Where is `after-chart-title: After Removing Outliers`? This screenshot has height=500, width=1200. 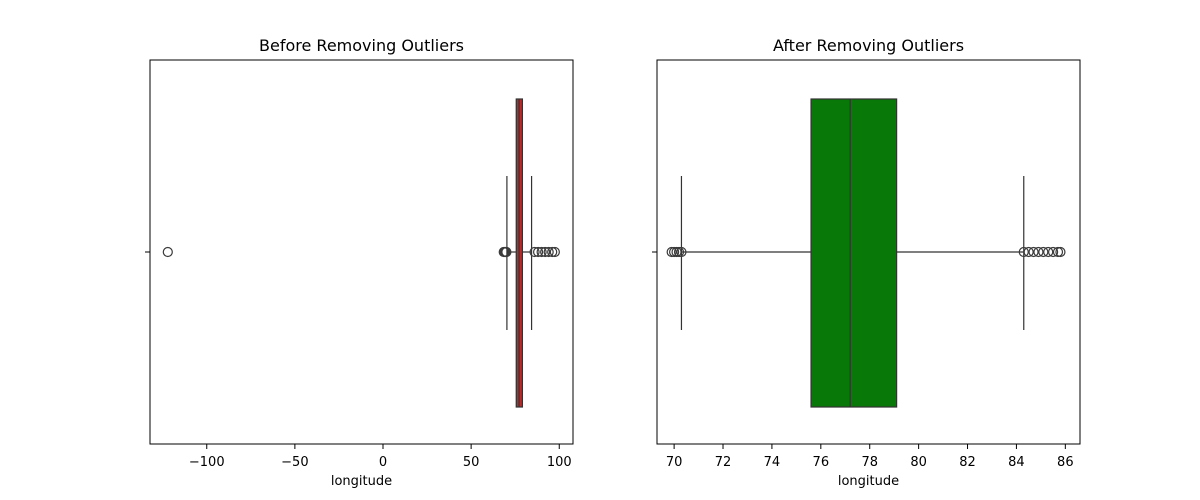 after-chart-title: After Removing Outliers is located at coordinates (868, 45).